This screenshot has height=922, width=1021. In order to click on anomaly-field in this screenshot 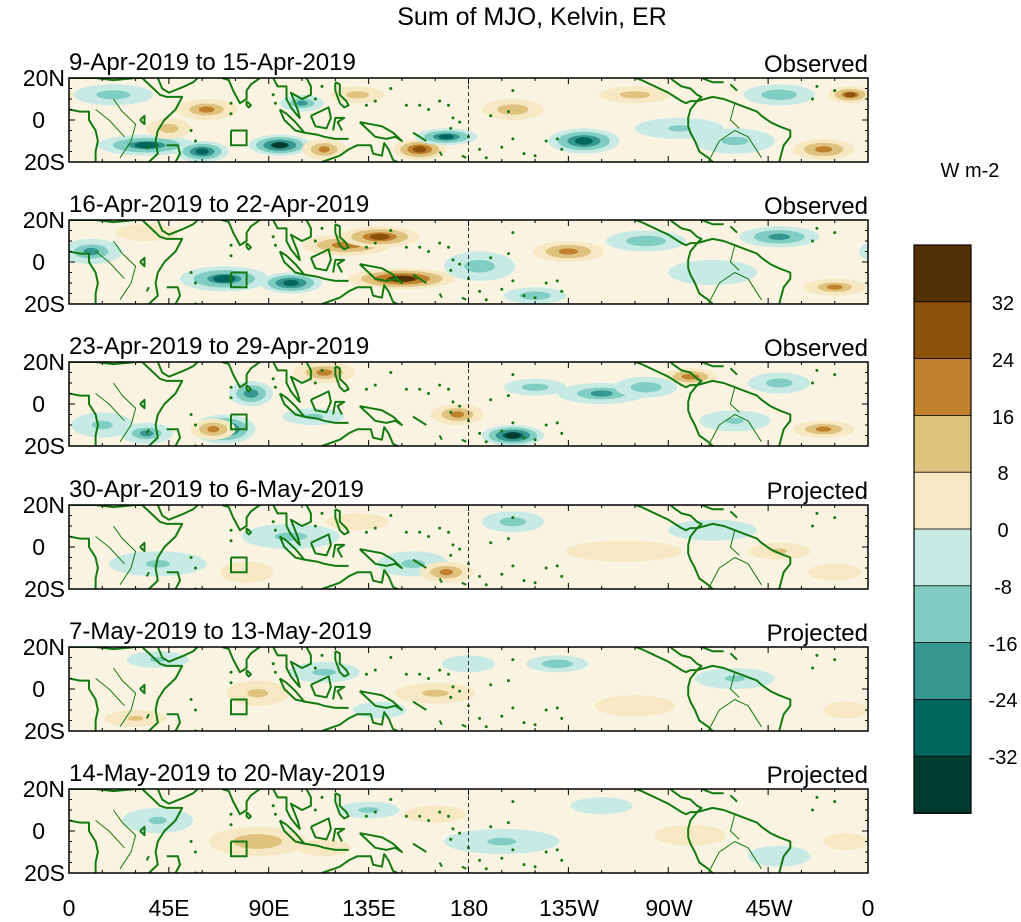, I will do `click(483, 262)`.